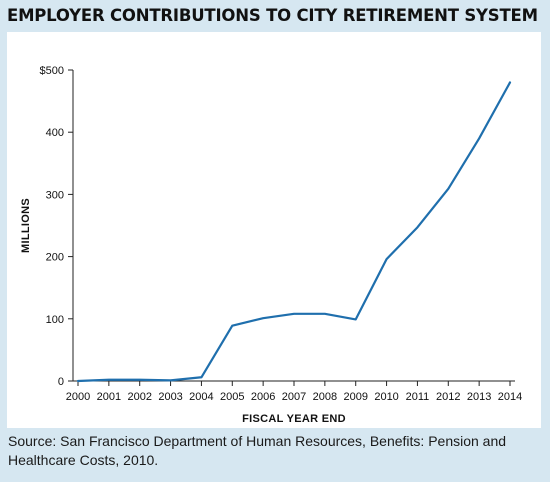 The height and width of the screenshot is (482, 550). I want to click on y-tick-label: 0, so click(61, 382).